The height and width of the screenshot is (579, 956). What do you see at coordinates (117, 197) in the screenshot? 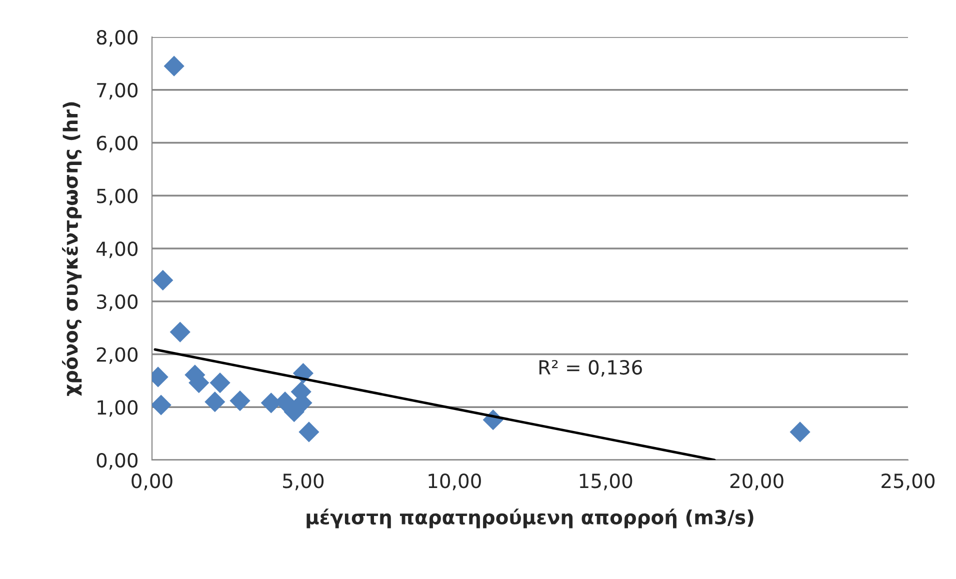
I see `y-tick-label: 5,00` at bounding box center [117, 197].